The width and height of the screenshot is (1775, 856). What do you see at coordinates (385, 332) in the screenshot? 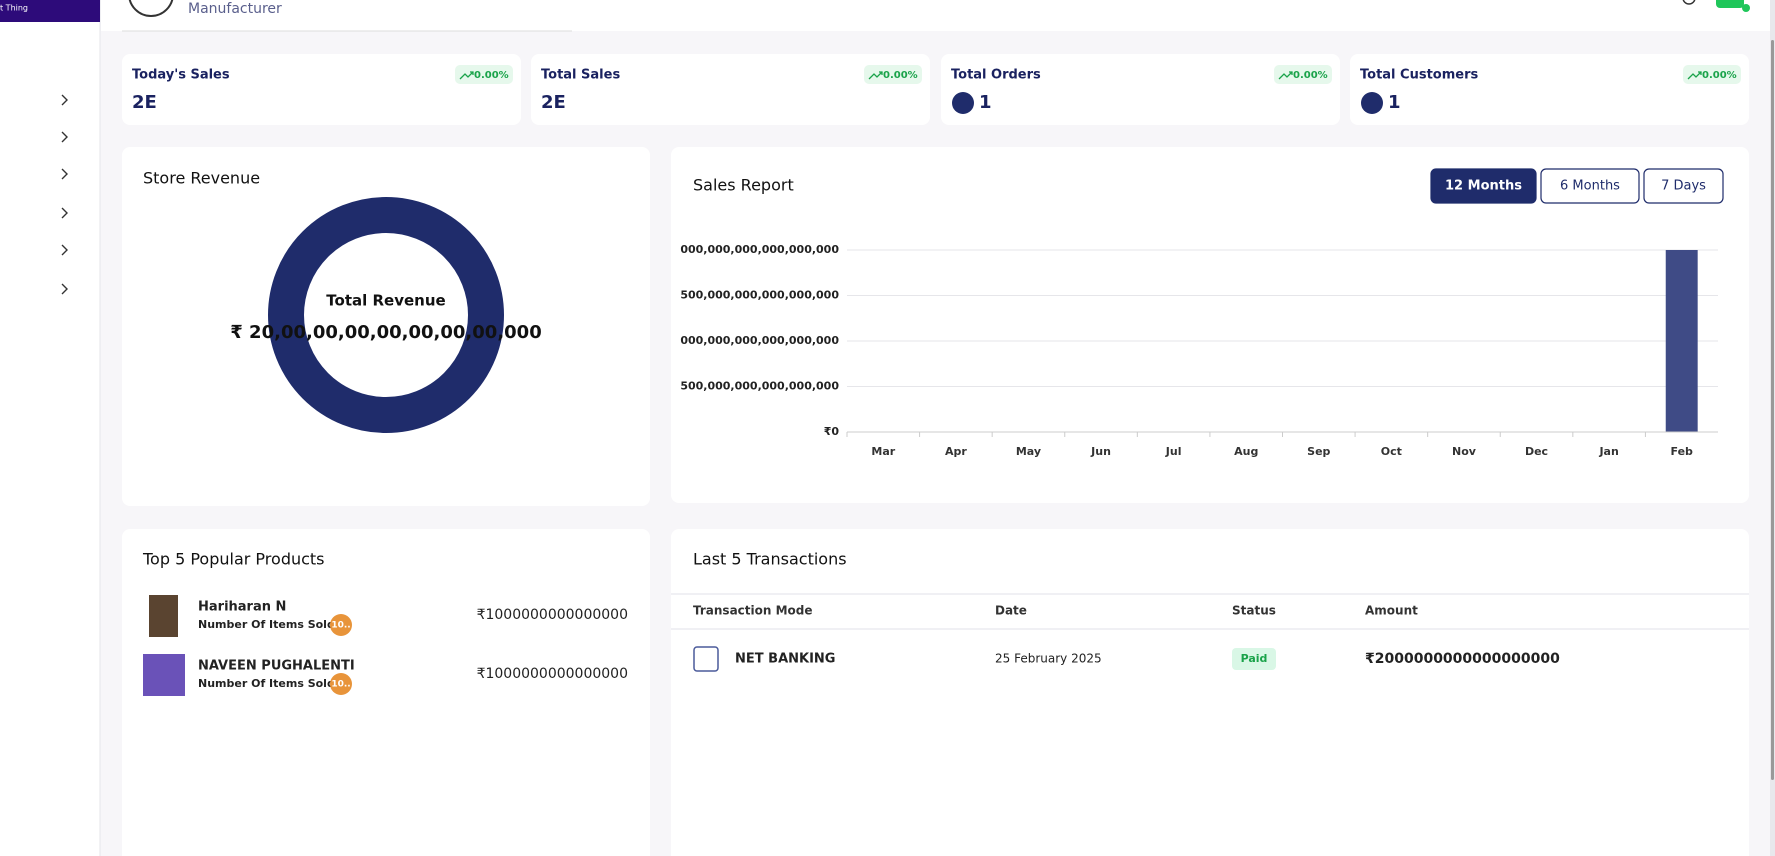
I see `donut-value: ₹ 20,00,00,00,00,00,00,00,000` at bounding box center [385, 332].